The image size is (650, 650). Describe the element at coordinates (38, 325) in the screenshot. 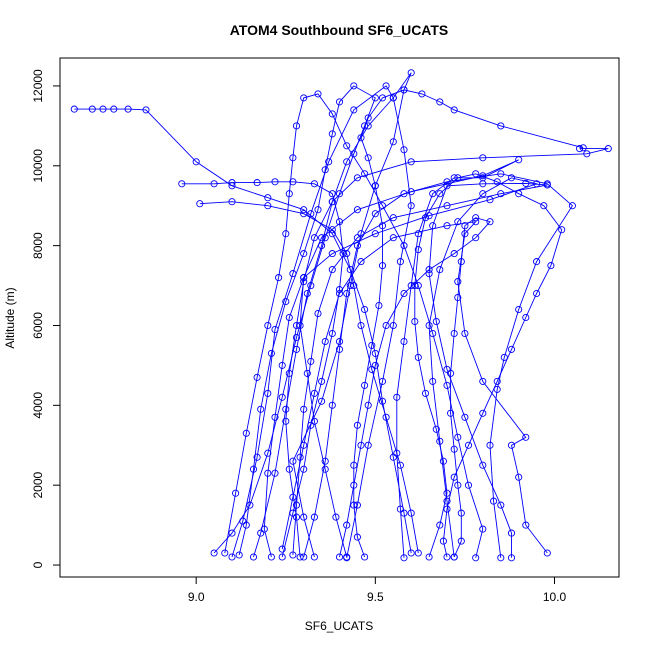

I see `y-tick-label: 6000` at that location.